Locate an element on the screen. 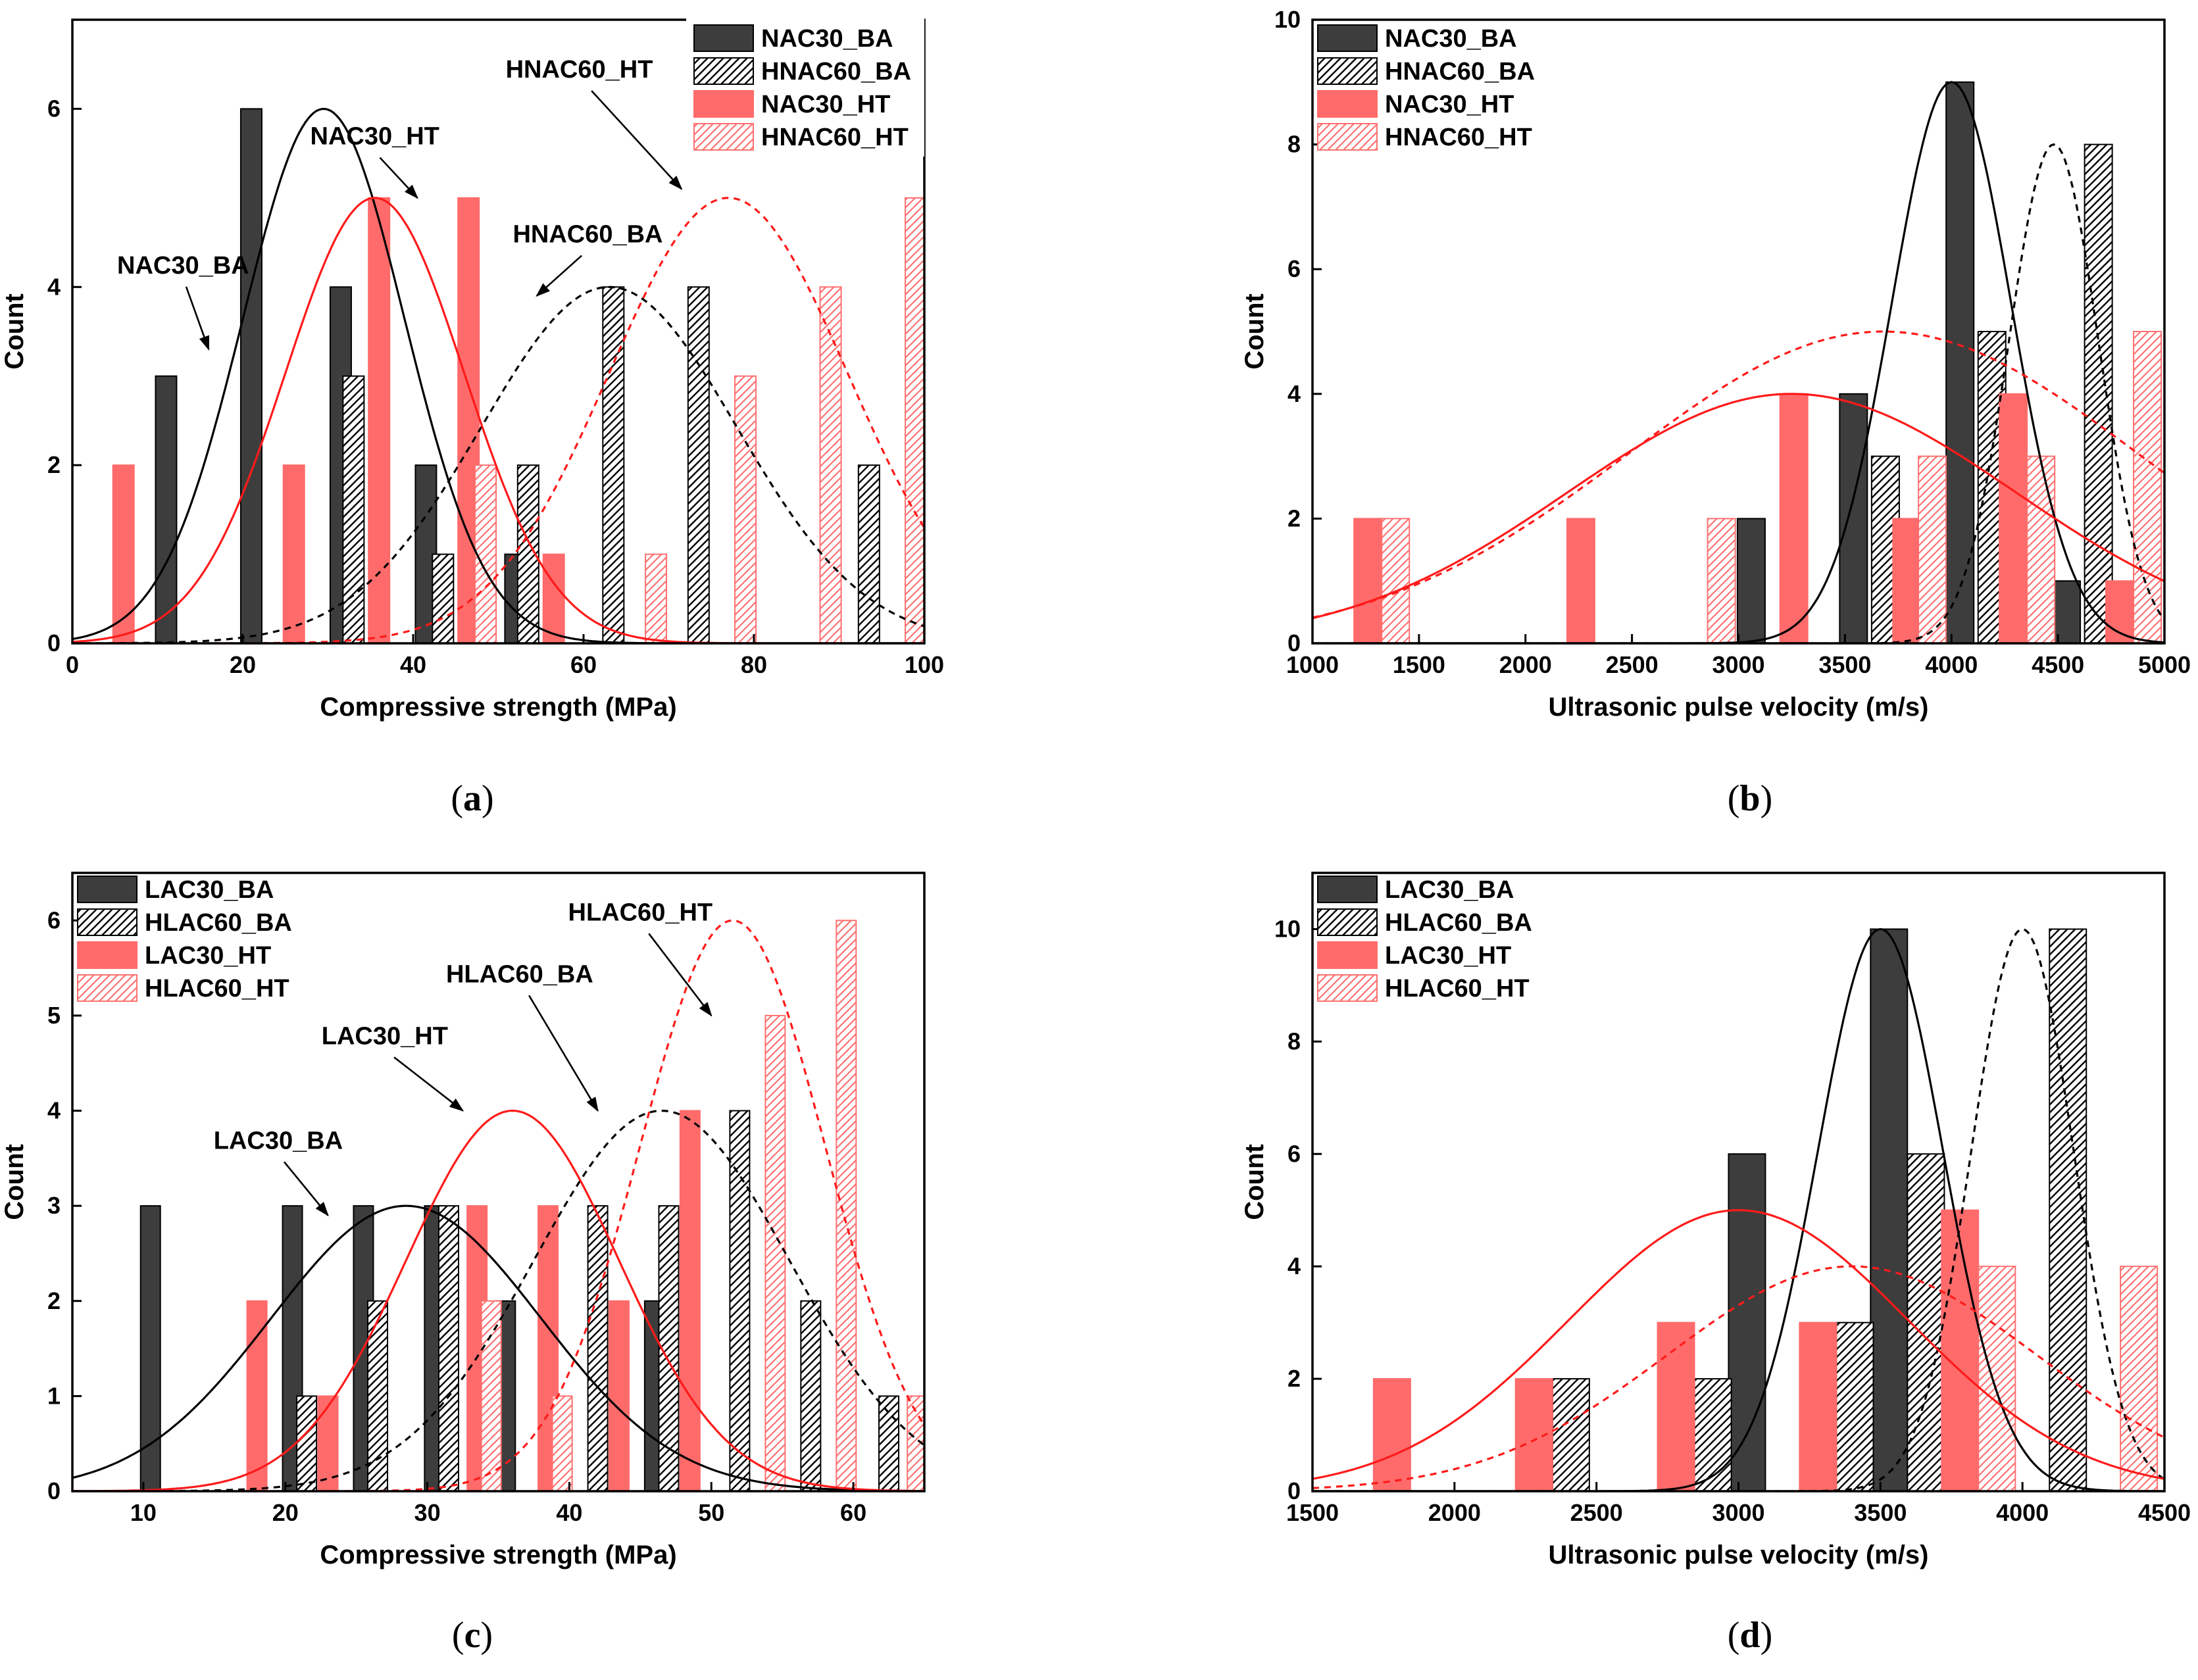 This screenshot has width=2198, height=1680. y-tick-label: 5 is located at coordinates (54, 1015).